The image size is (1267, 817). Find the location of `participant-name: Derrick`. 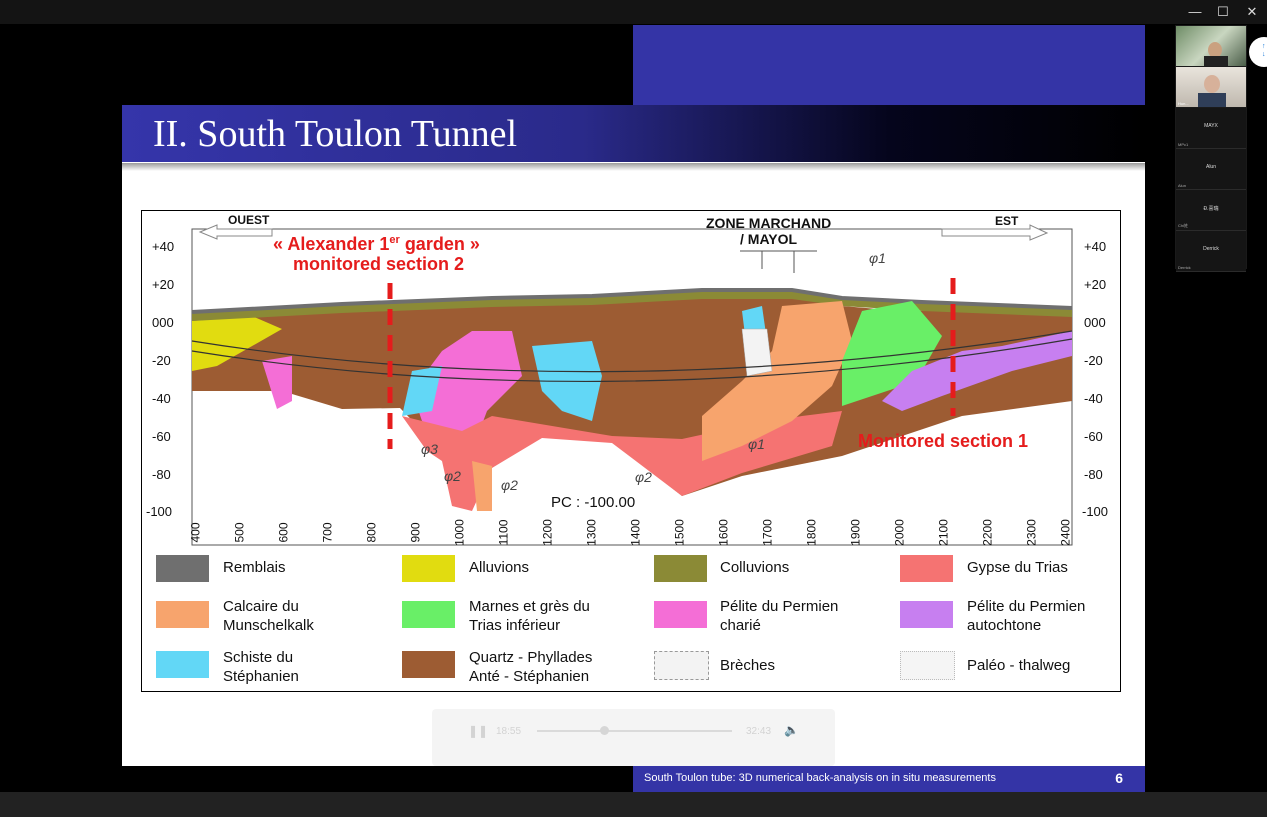

participant-name: Derrick is located at coordinates (1211, 249).